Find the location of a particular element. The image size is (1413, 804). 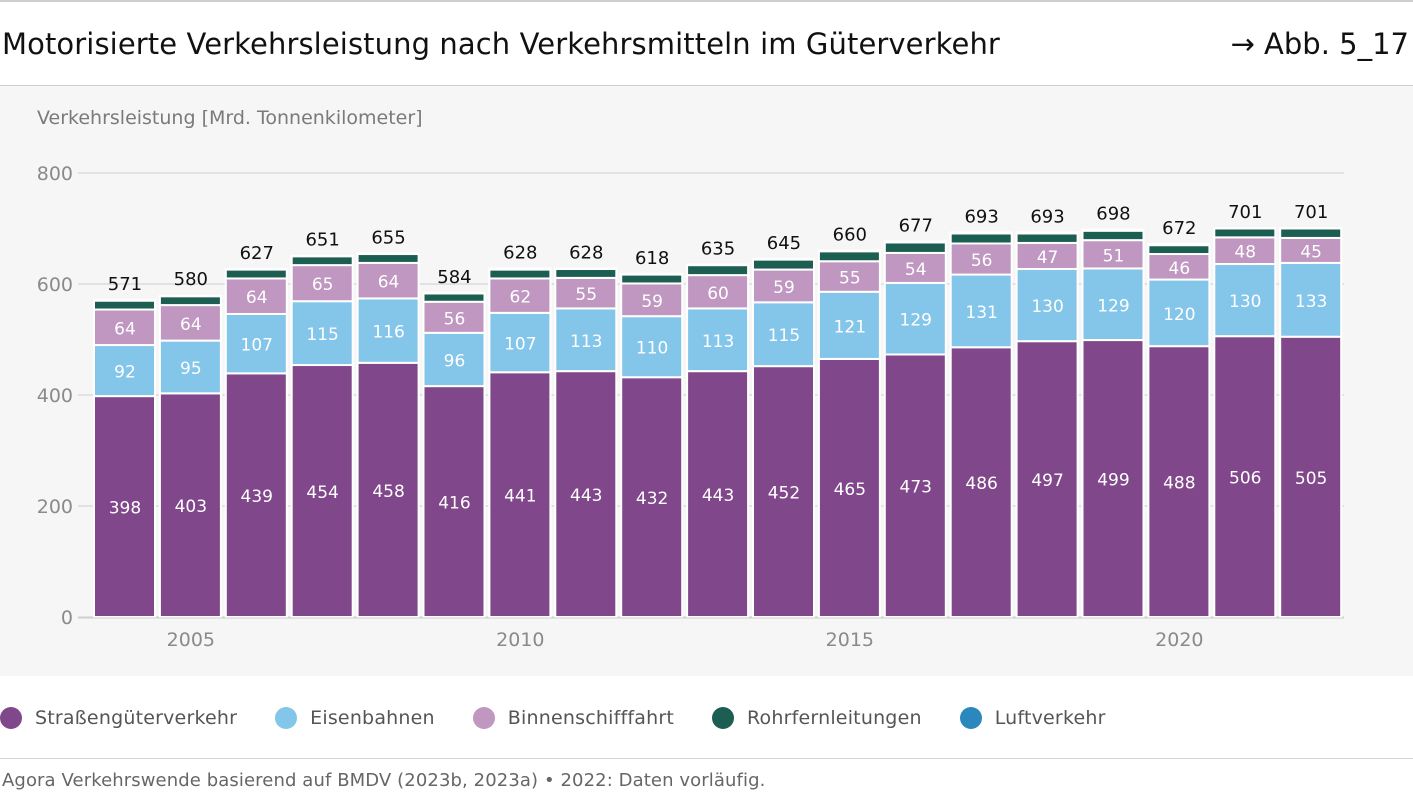

x-tick-label: 2015 is located at coordinates (850, 640).